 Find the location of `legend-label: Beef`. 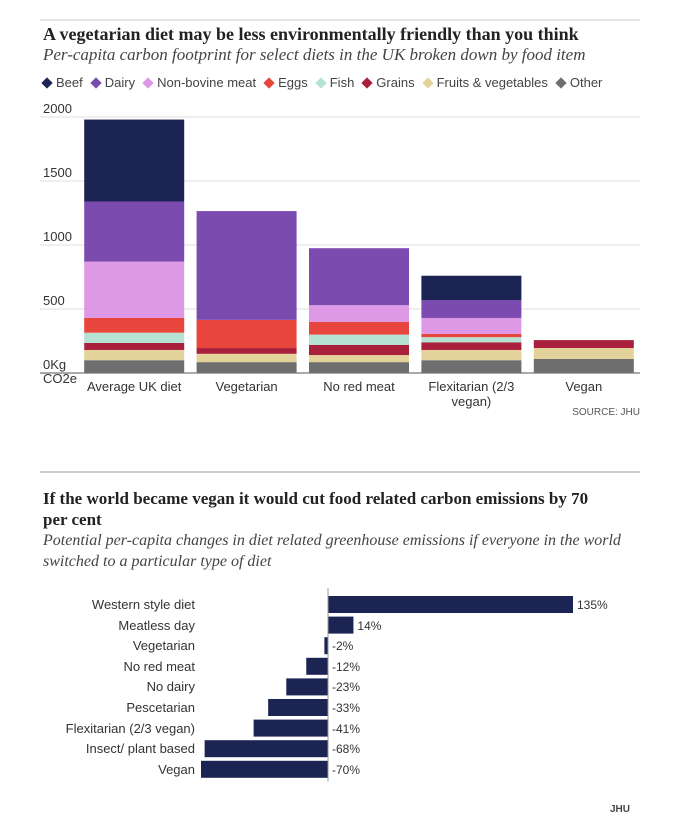

legend-label: Beef is located at coordinates (69, 82).